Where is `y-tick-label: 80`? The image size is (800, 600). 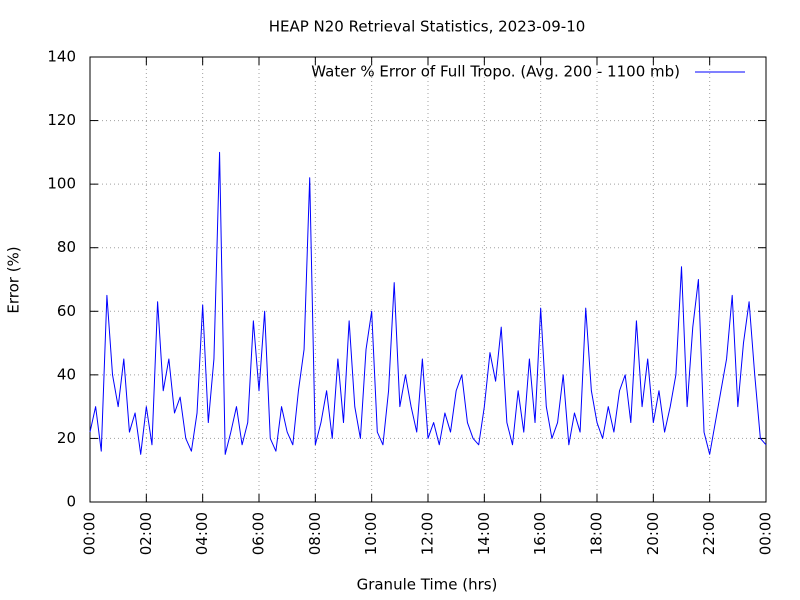
y-tick-label: 80 is located at coordinates (66, 247).